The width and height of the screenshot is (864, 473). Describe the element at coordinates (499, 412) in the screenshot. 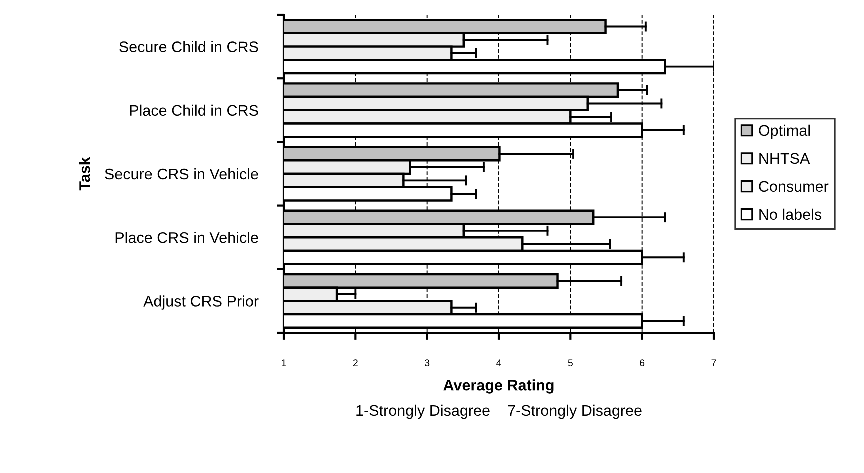

I see `text: 1-Strongly Disagree 7-Strongly Disagree` at that location.